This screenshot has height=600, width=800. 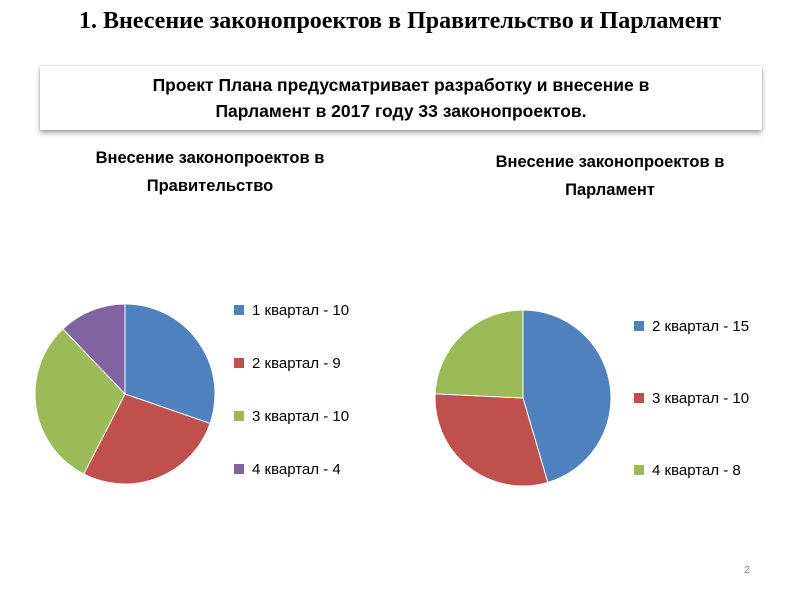 What do you see at coordinates (296, 363) in the screenshot?
I see `government-legend-label-2: 2 квартал - 9` at bounding box center [296, 363].